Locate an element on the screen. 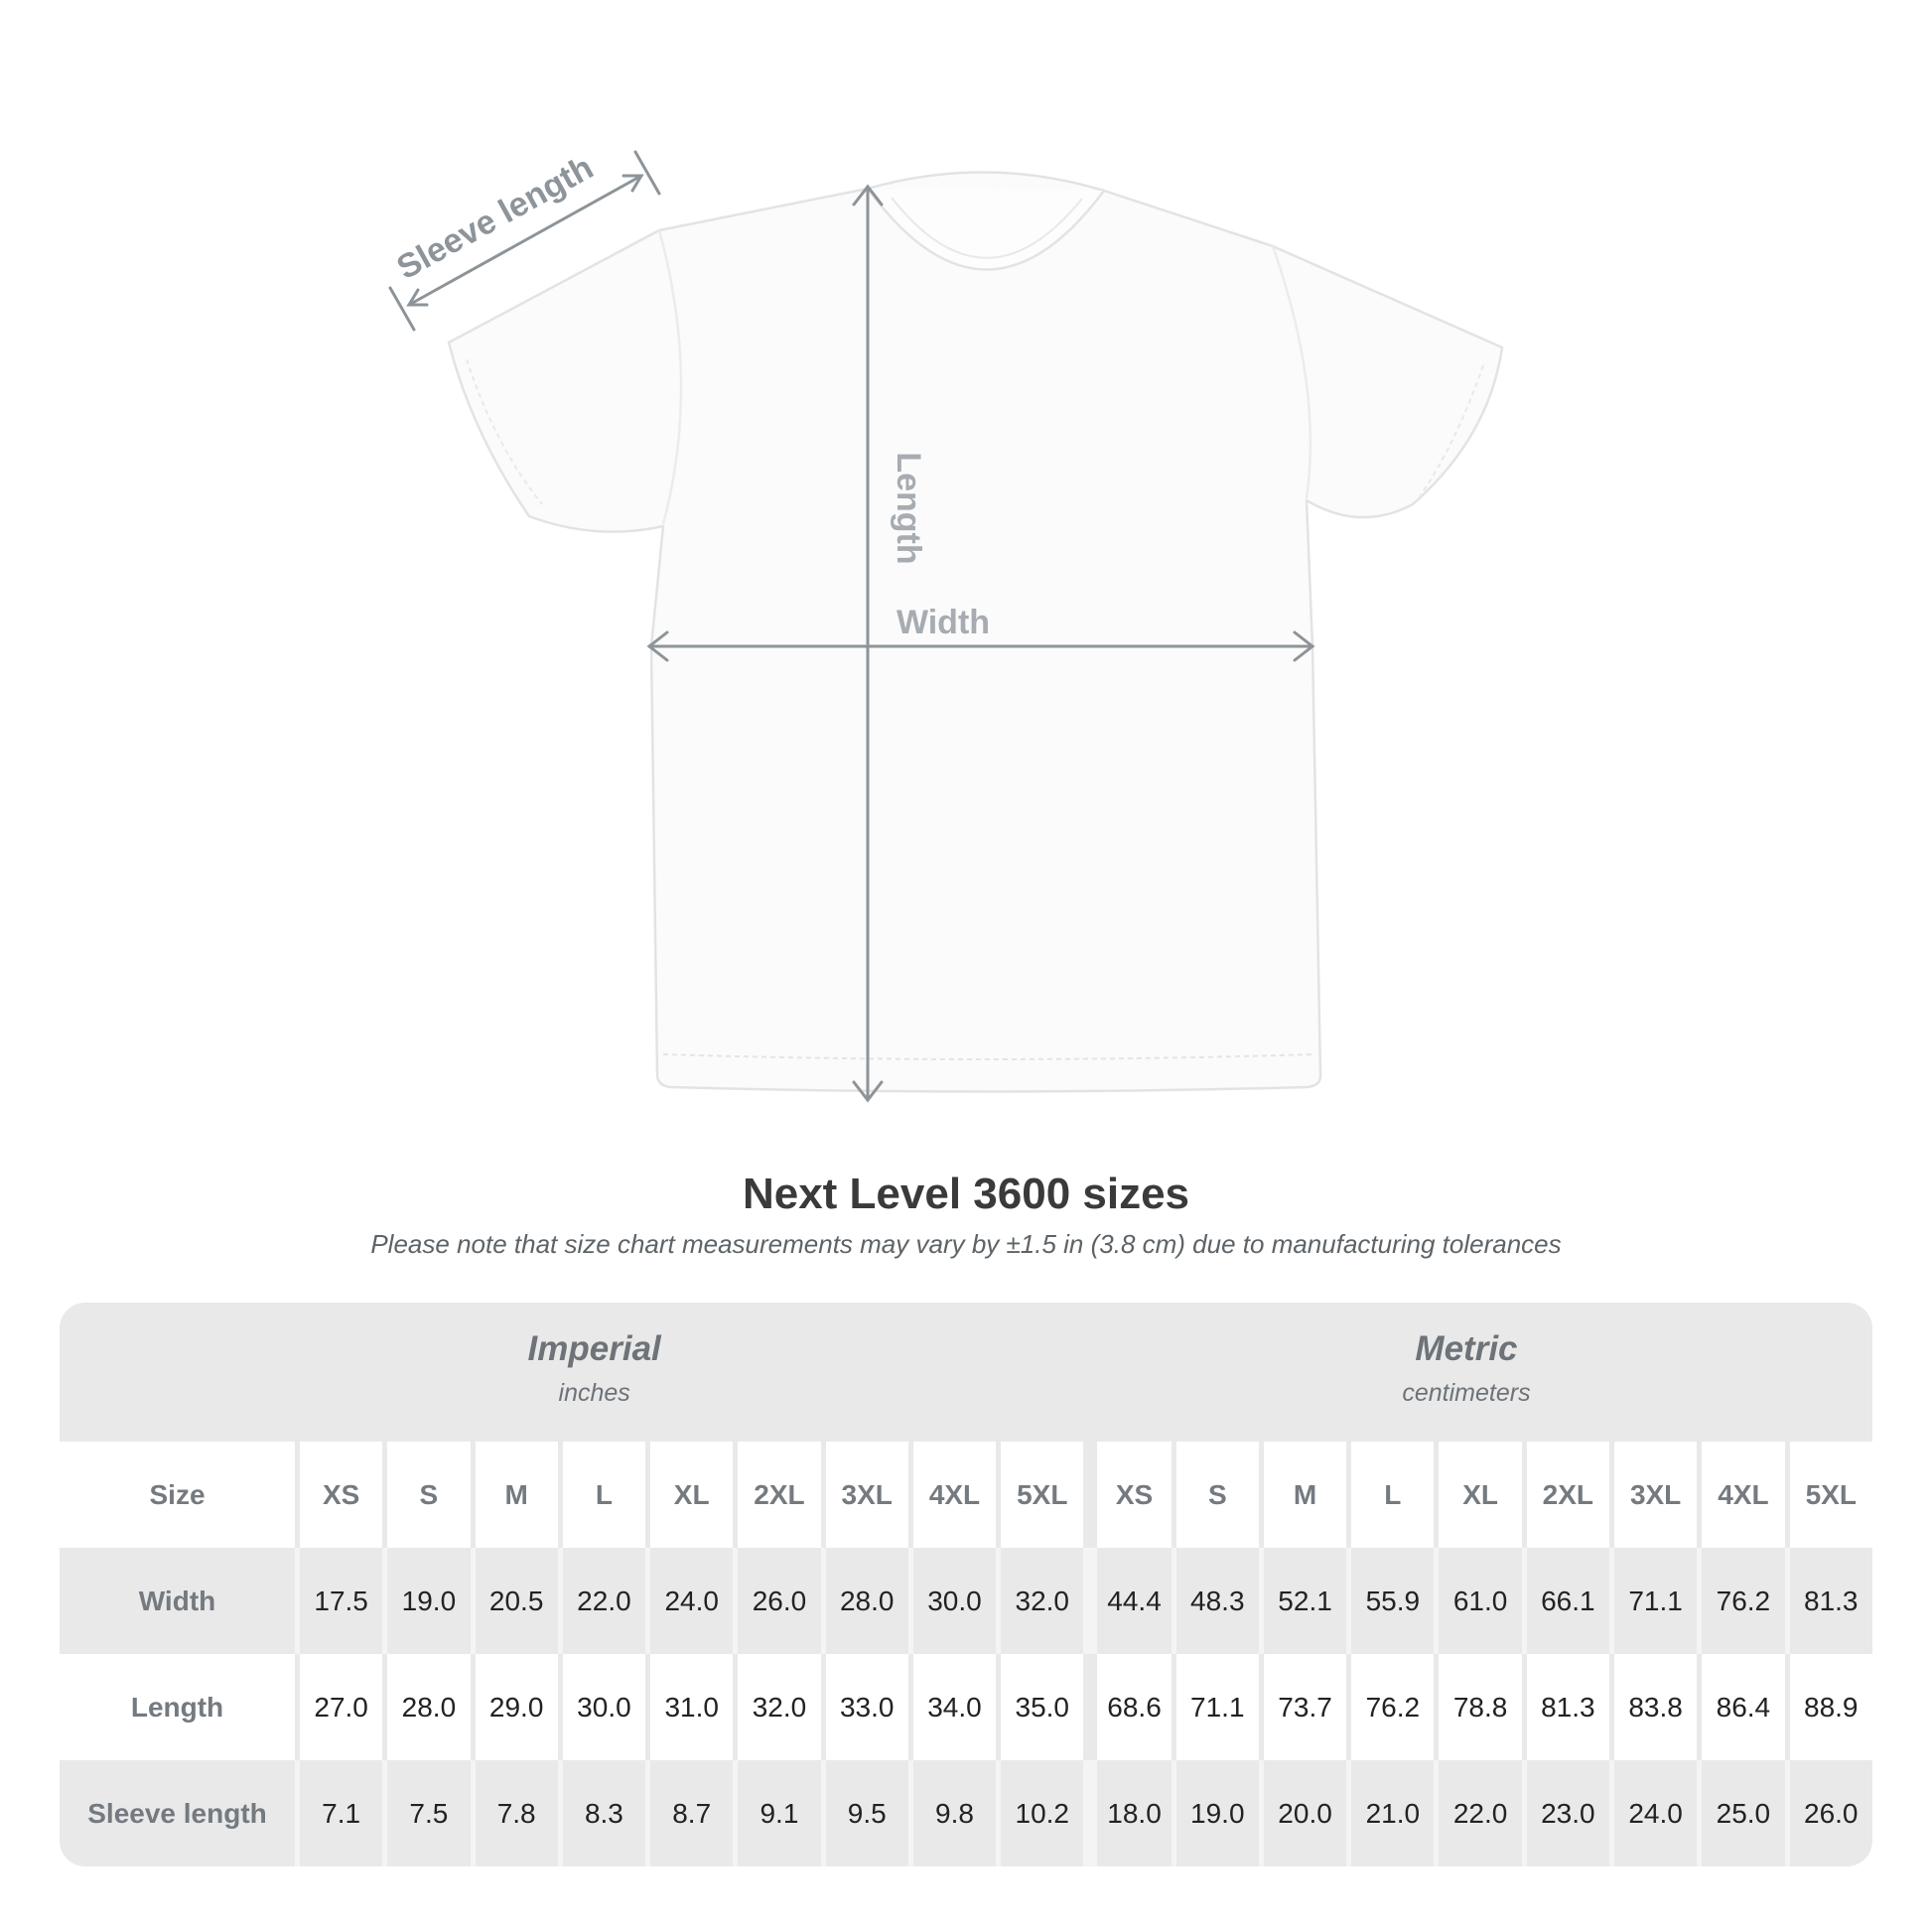 This screenshot has width=1932, height=1932. value-cell-imperial-s: 28.0 is located at coordinates (426, 1707).